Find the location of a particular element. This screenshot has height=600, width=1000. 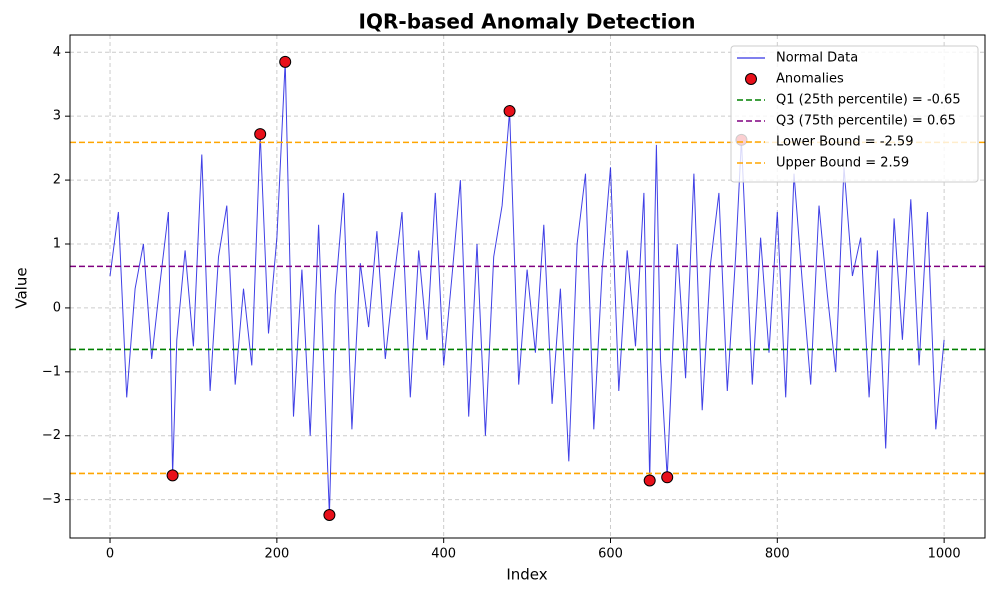

y-tick-label: 0 is located at coordinates (57, 307).